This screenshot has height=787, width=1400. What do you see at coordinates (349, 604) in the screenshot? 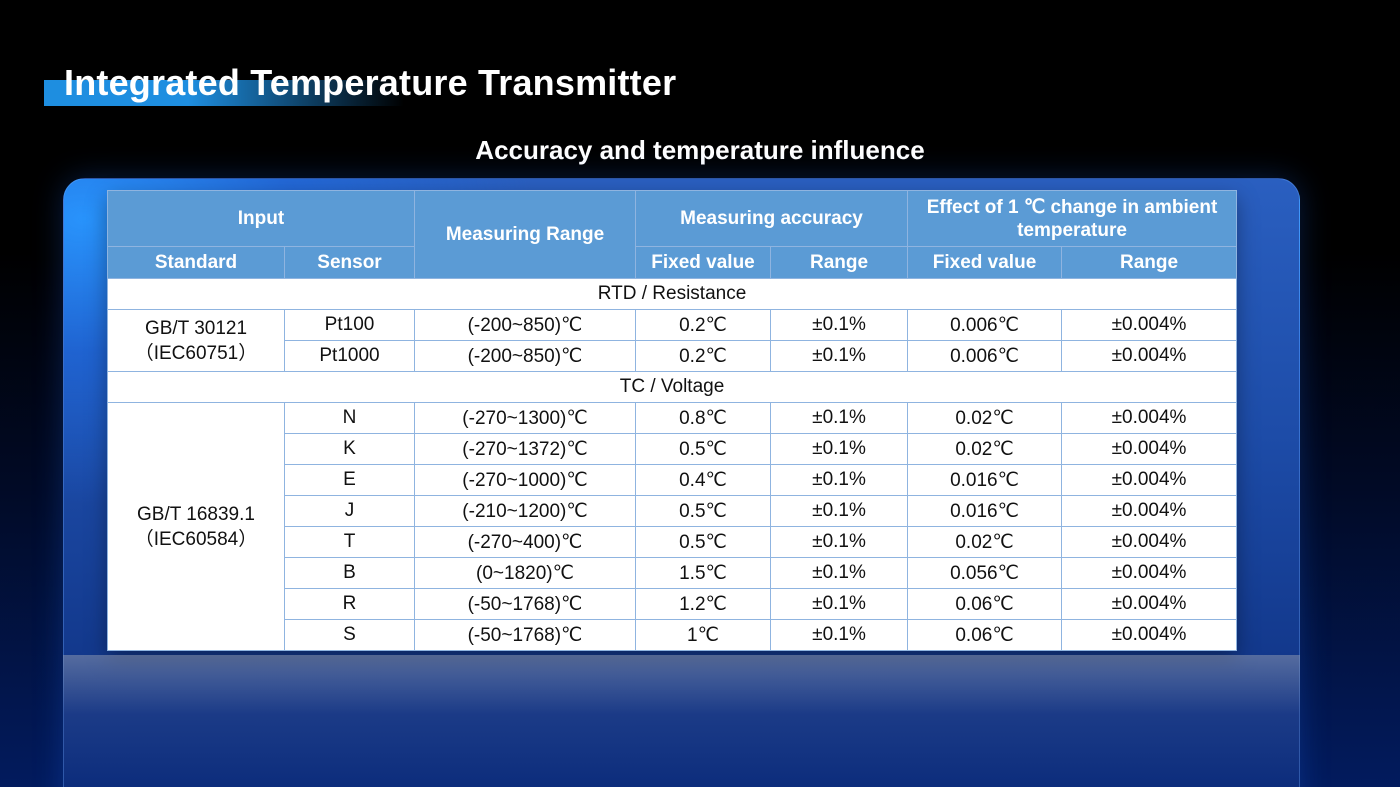
I see `sensor-cell: R` at bounding box center [349, 604].